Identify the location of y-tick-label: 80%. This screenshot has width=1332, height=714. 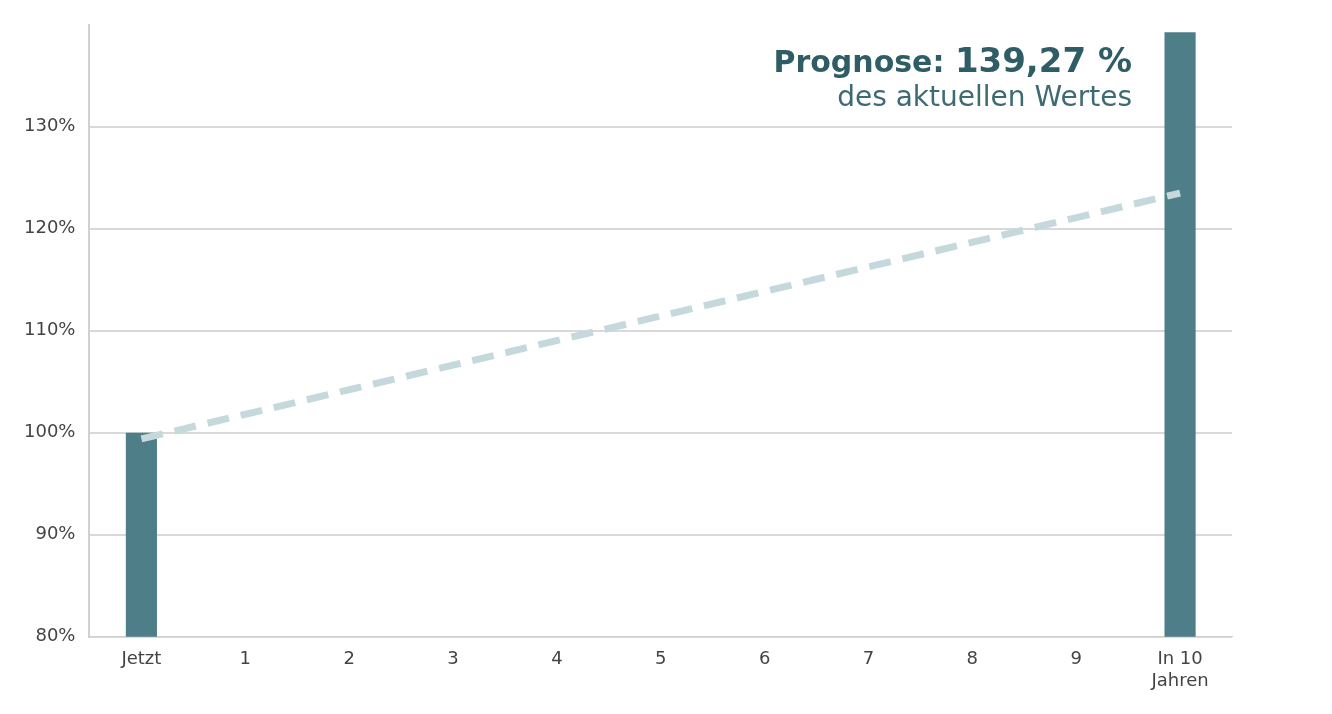
(55, 635).